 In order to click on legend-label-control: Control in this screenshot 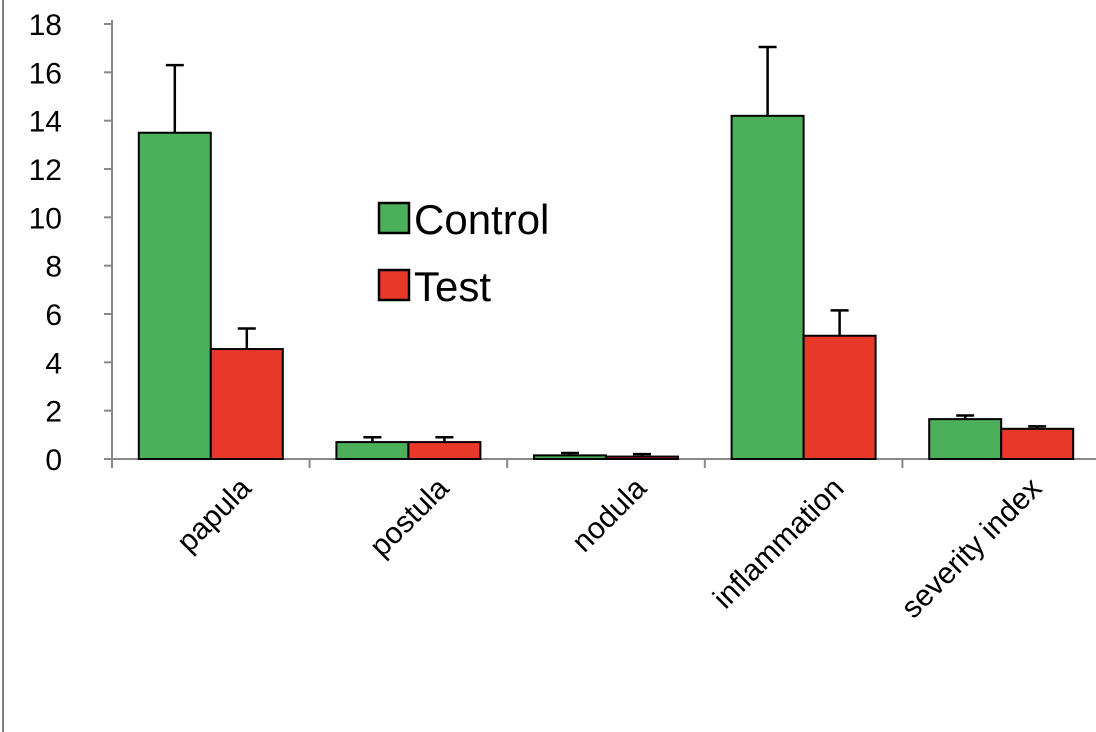, I will do `click(481, 219)`.